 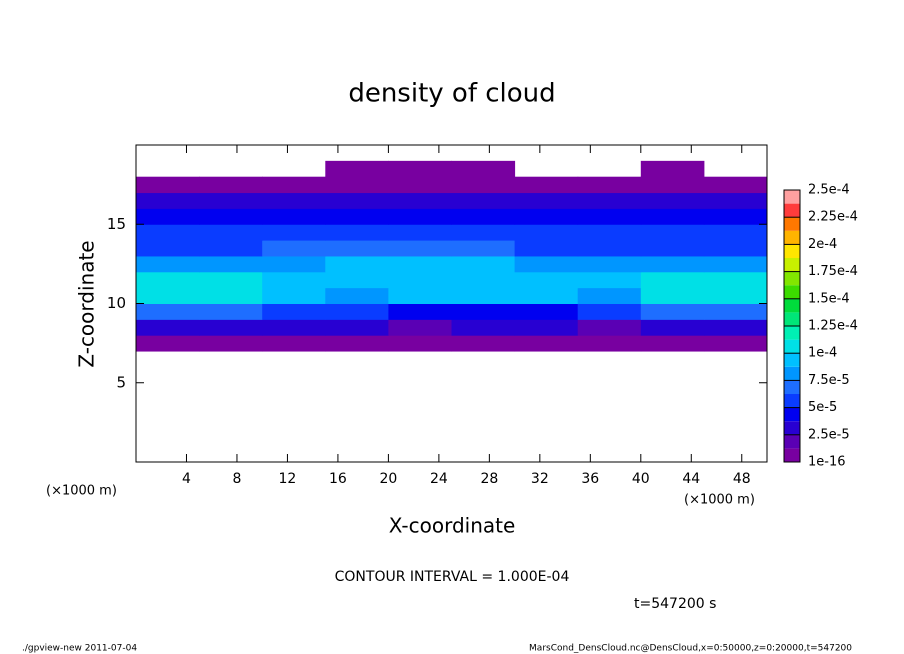 I want to click on colorbar-label: 2.5e-5, so click(x=829, y=434).